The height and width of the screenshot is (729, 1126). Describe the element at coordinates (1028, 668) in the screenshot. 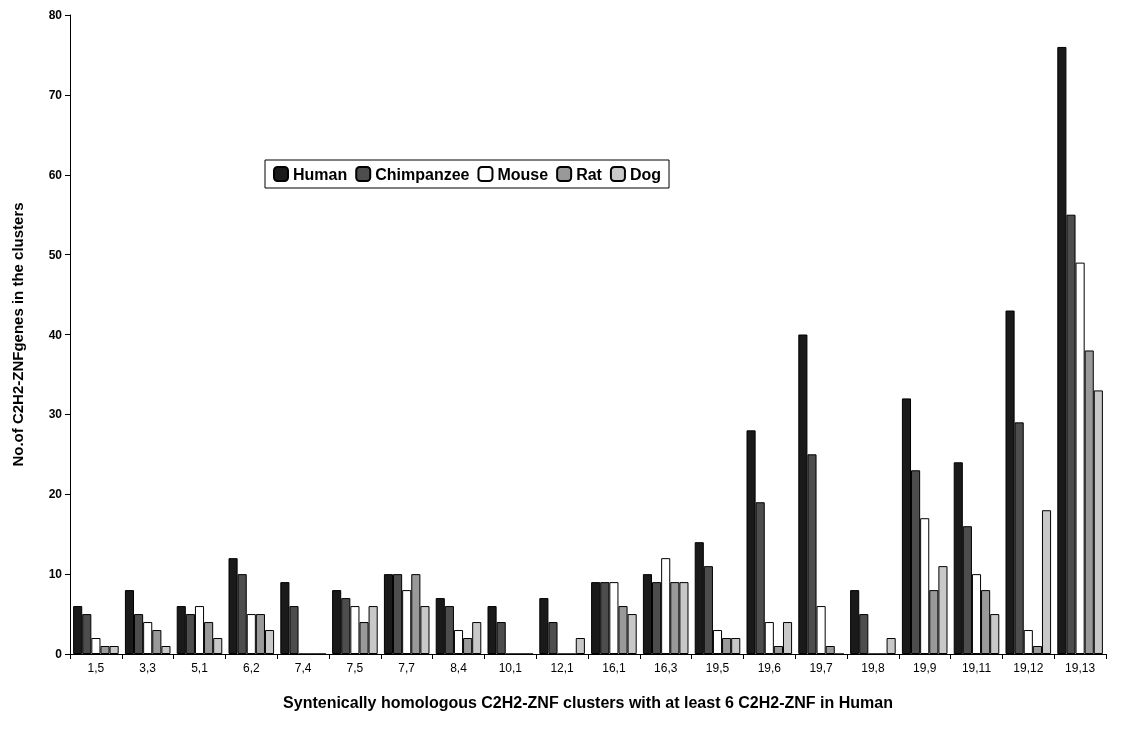

I see `x-tick-label: 19,12` at that location.